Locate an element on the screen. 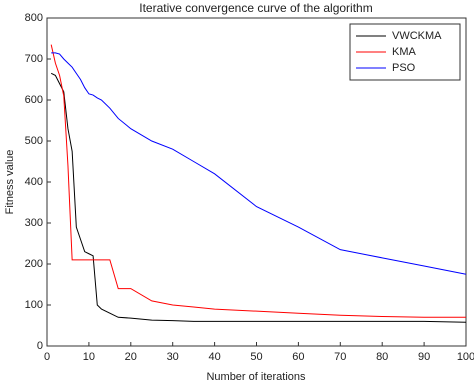  x-tick-label: 0 is located at coordinates (47, 357).